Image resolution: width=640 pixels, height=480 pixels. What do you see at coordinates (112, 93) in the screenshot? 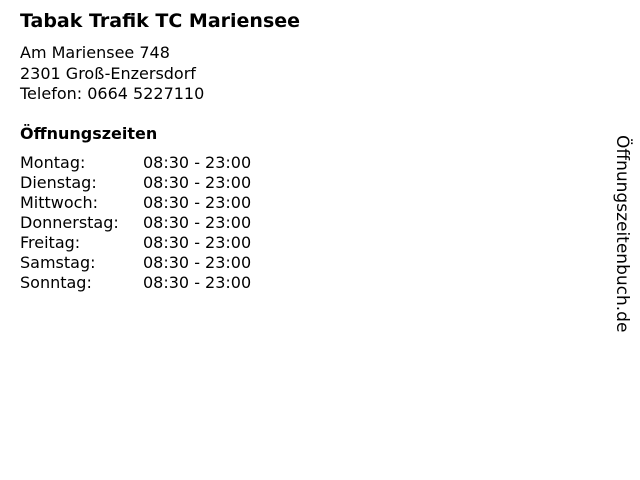
I see `phone: Telefon: 0664 5227110` at bounding box center [112, 93].